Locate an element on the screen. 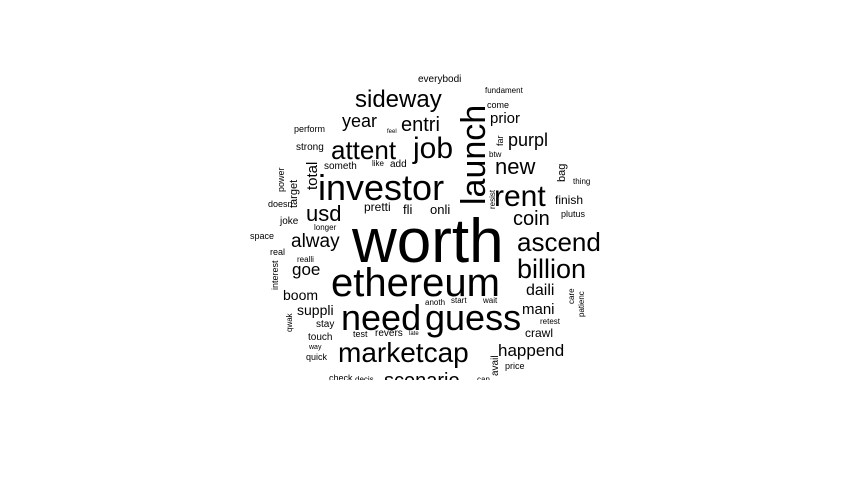 This screenshot has height=478, width=865. word: perform is located at coordinates (310, 129).